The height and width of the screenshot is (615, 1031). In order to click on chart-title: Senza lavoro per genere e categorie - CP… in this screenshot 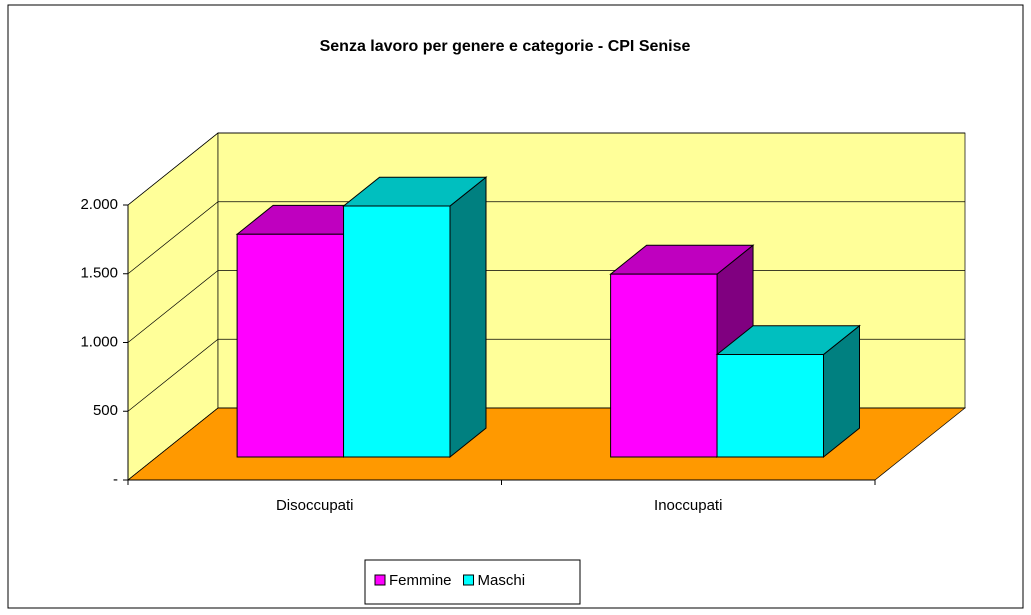, I will do `click(505, 46)`.